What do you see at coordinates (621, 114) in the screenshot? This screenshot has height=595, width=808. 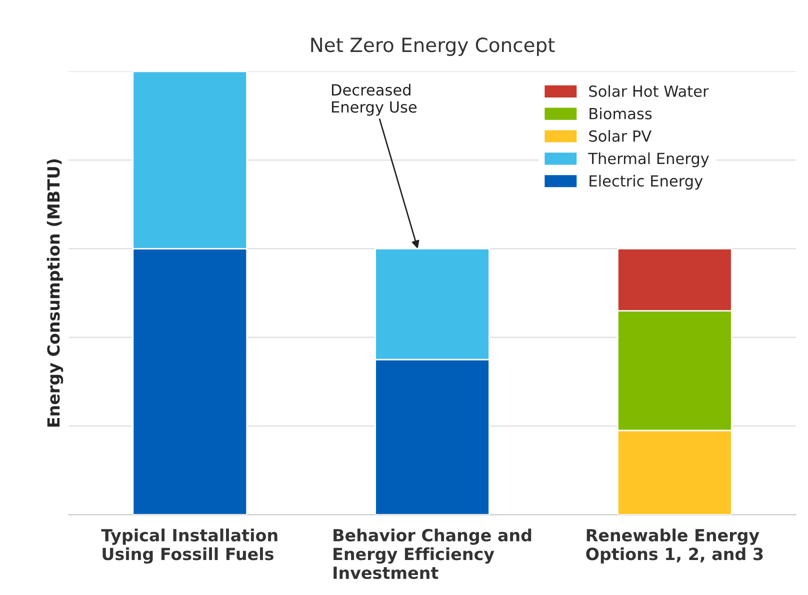 I see `legend-label: Biomass` at bounding box center [621, 114].